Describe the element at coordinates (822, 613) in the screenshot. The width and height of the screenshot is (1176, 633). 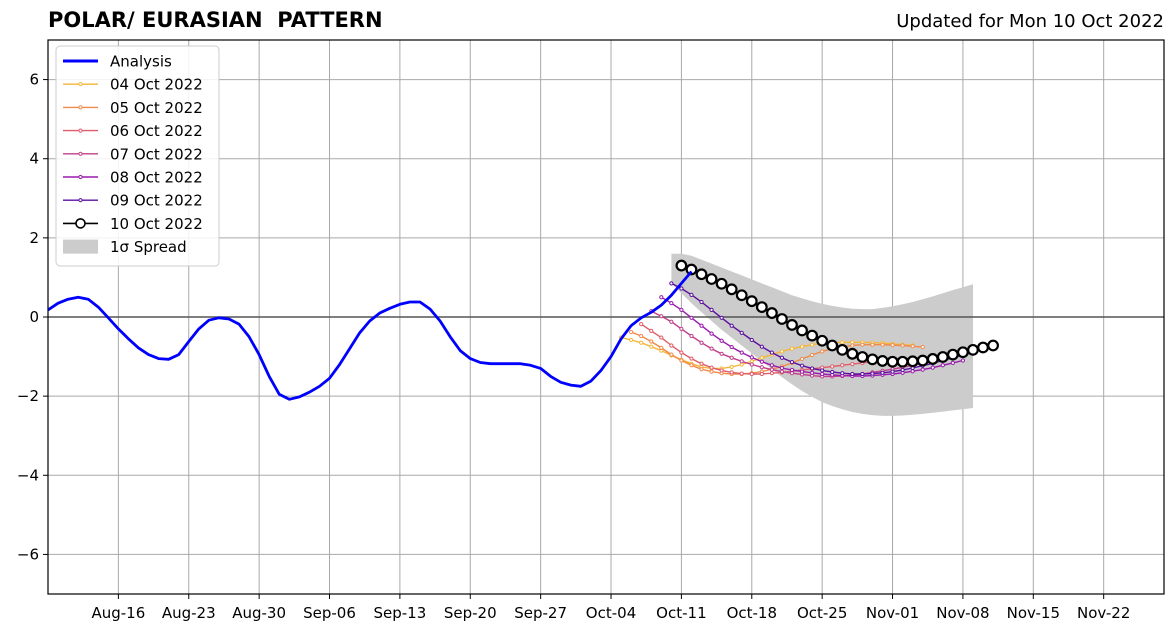
I see `x-tick-label: Oct-25` at that location.